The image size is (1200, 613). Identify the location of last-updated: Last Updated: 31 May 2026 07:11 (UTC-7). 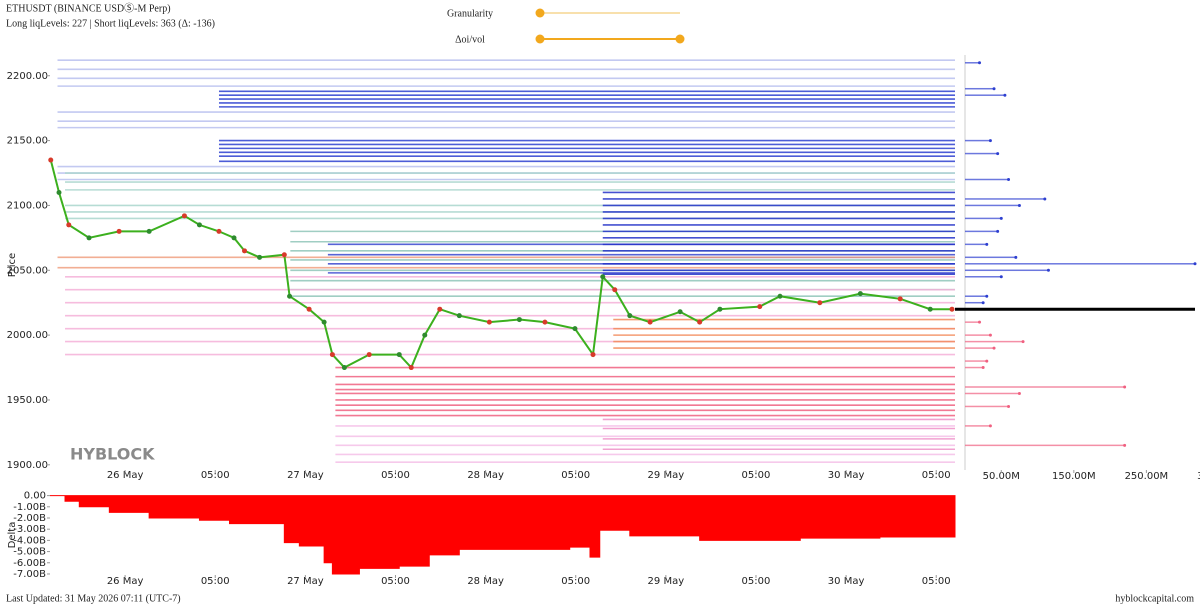
(93, 598).